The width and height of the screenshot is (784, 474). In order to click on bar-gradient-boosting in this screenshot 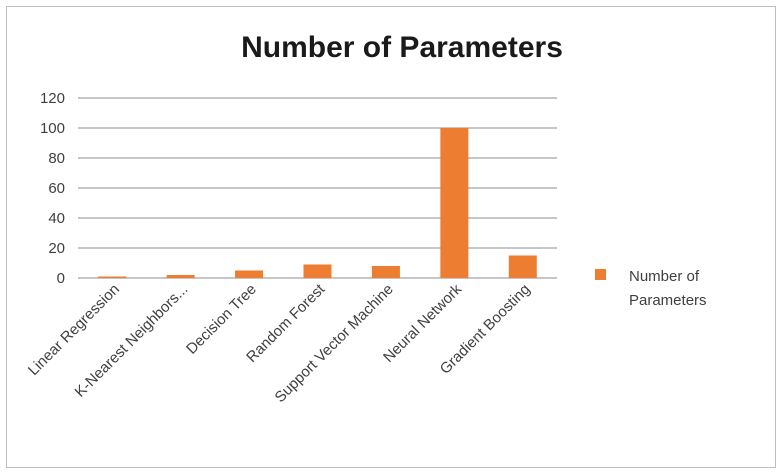, I will do `click(522, 266)`.